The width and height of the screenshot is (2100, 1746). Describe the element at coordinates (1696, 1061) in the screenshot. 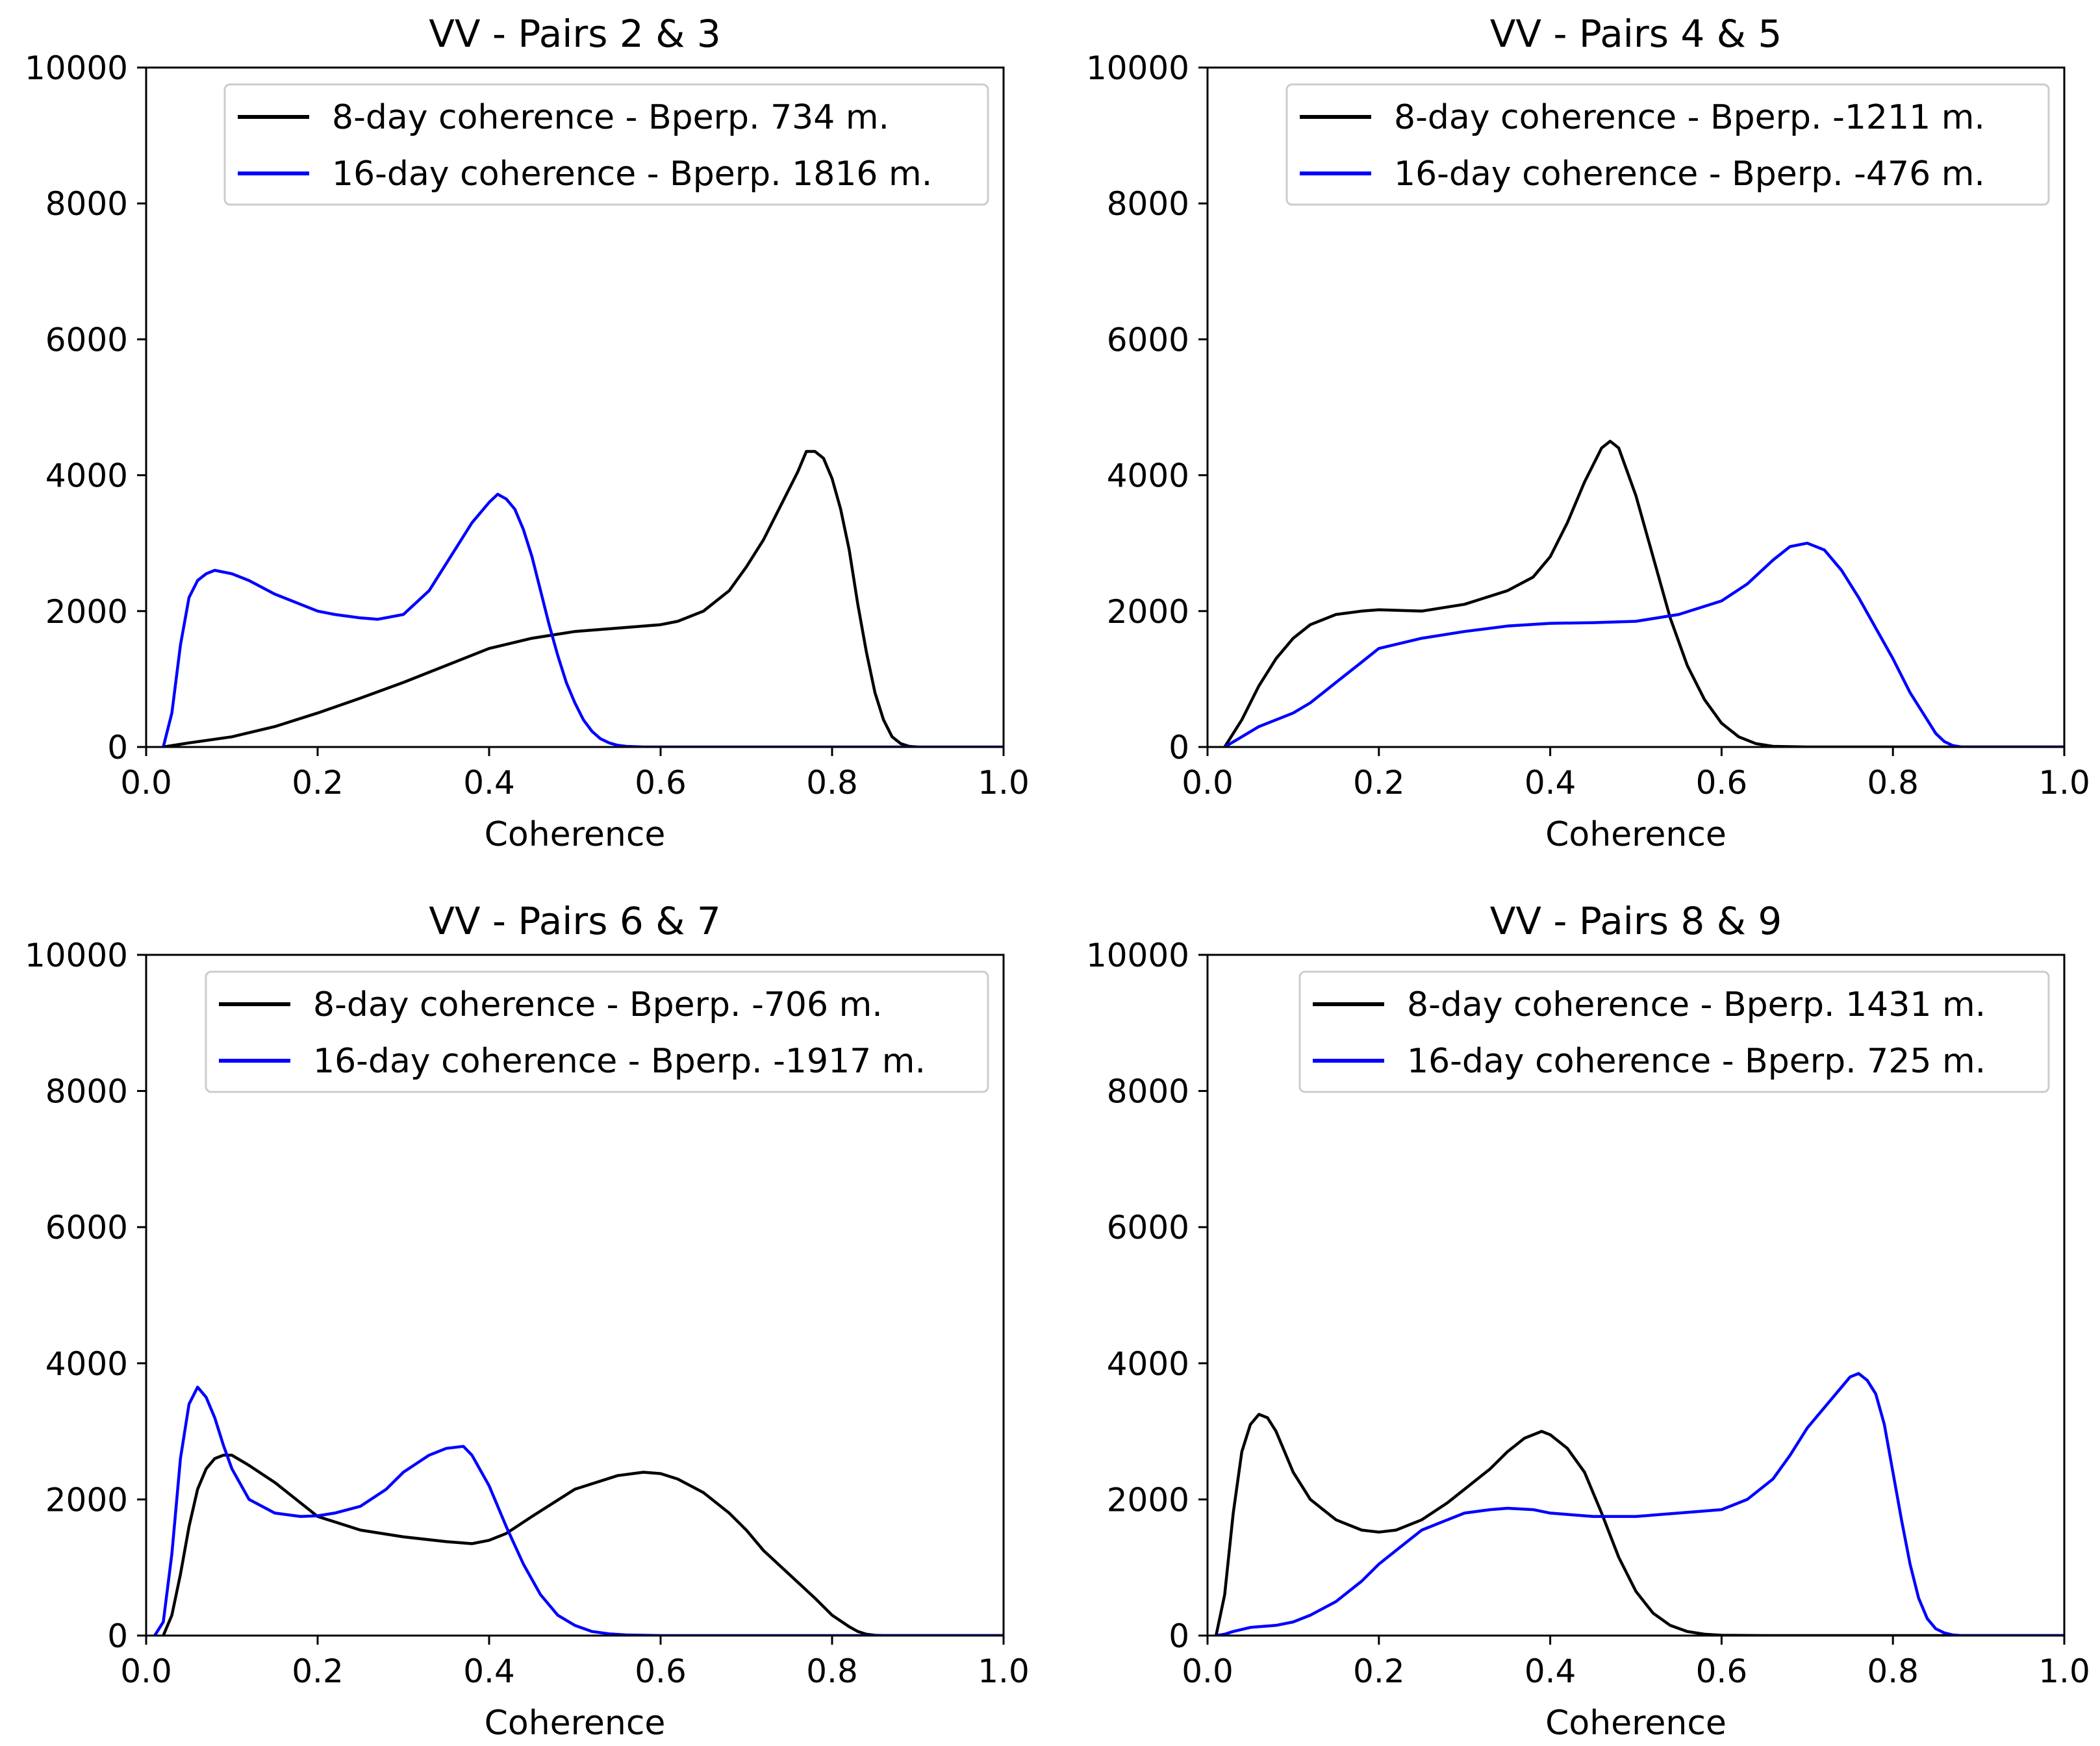

I see `legend-entry: 16-day coherence - Bperp. 725 m.` at that location.